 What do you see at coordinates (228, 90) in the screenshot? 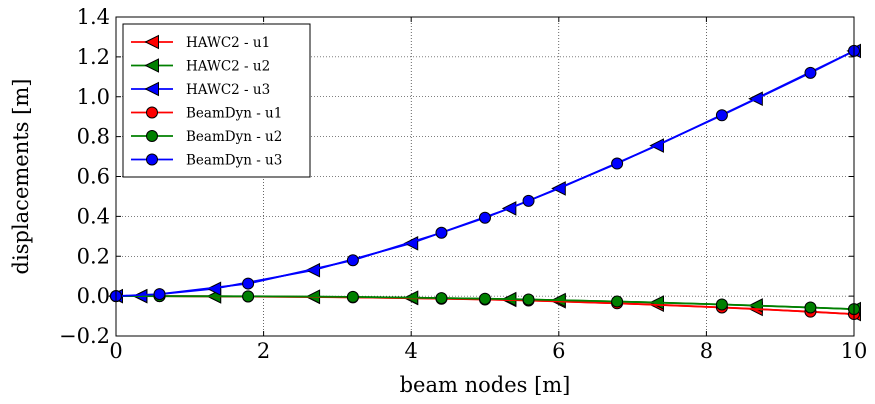
I see `legend-label: HAWC2 - u3` at bounding box center [228, 90].